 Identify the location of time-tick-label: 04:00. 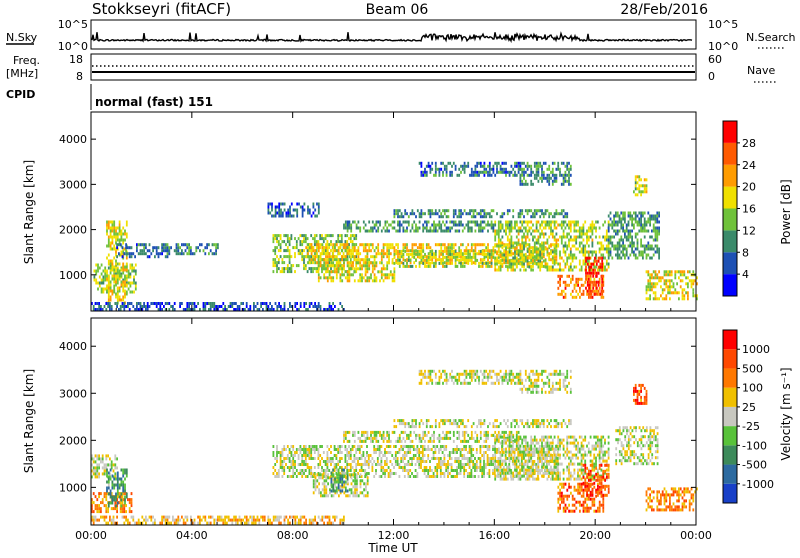
(192, 535).